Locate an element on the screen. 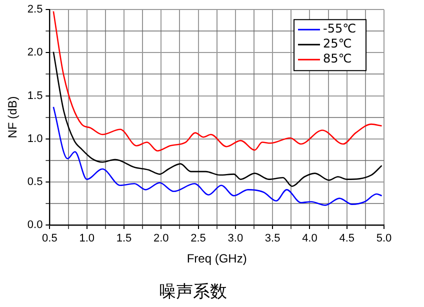  y-tick-label: 0.5 is located at coordinates (35, 182).